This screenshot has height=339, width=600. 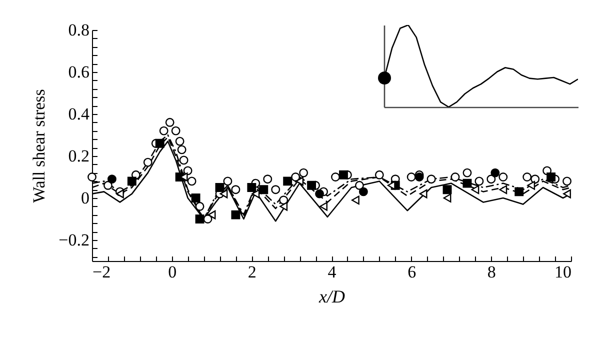 What do you see at coordinates (252, 272) in the screenshot?
I see `x-tick-label: 2` at bounding box center [252, 272].